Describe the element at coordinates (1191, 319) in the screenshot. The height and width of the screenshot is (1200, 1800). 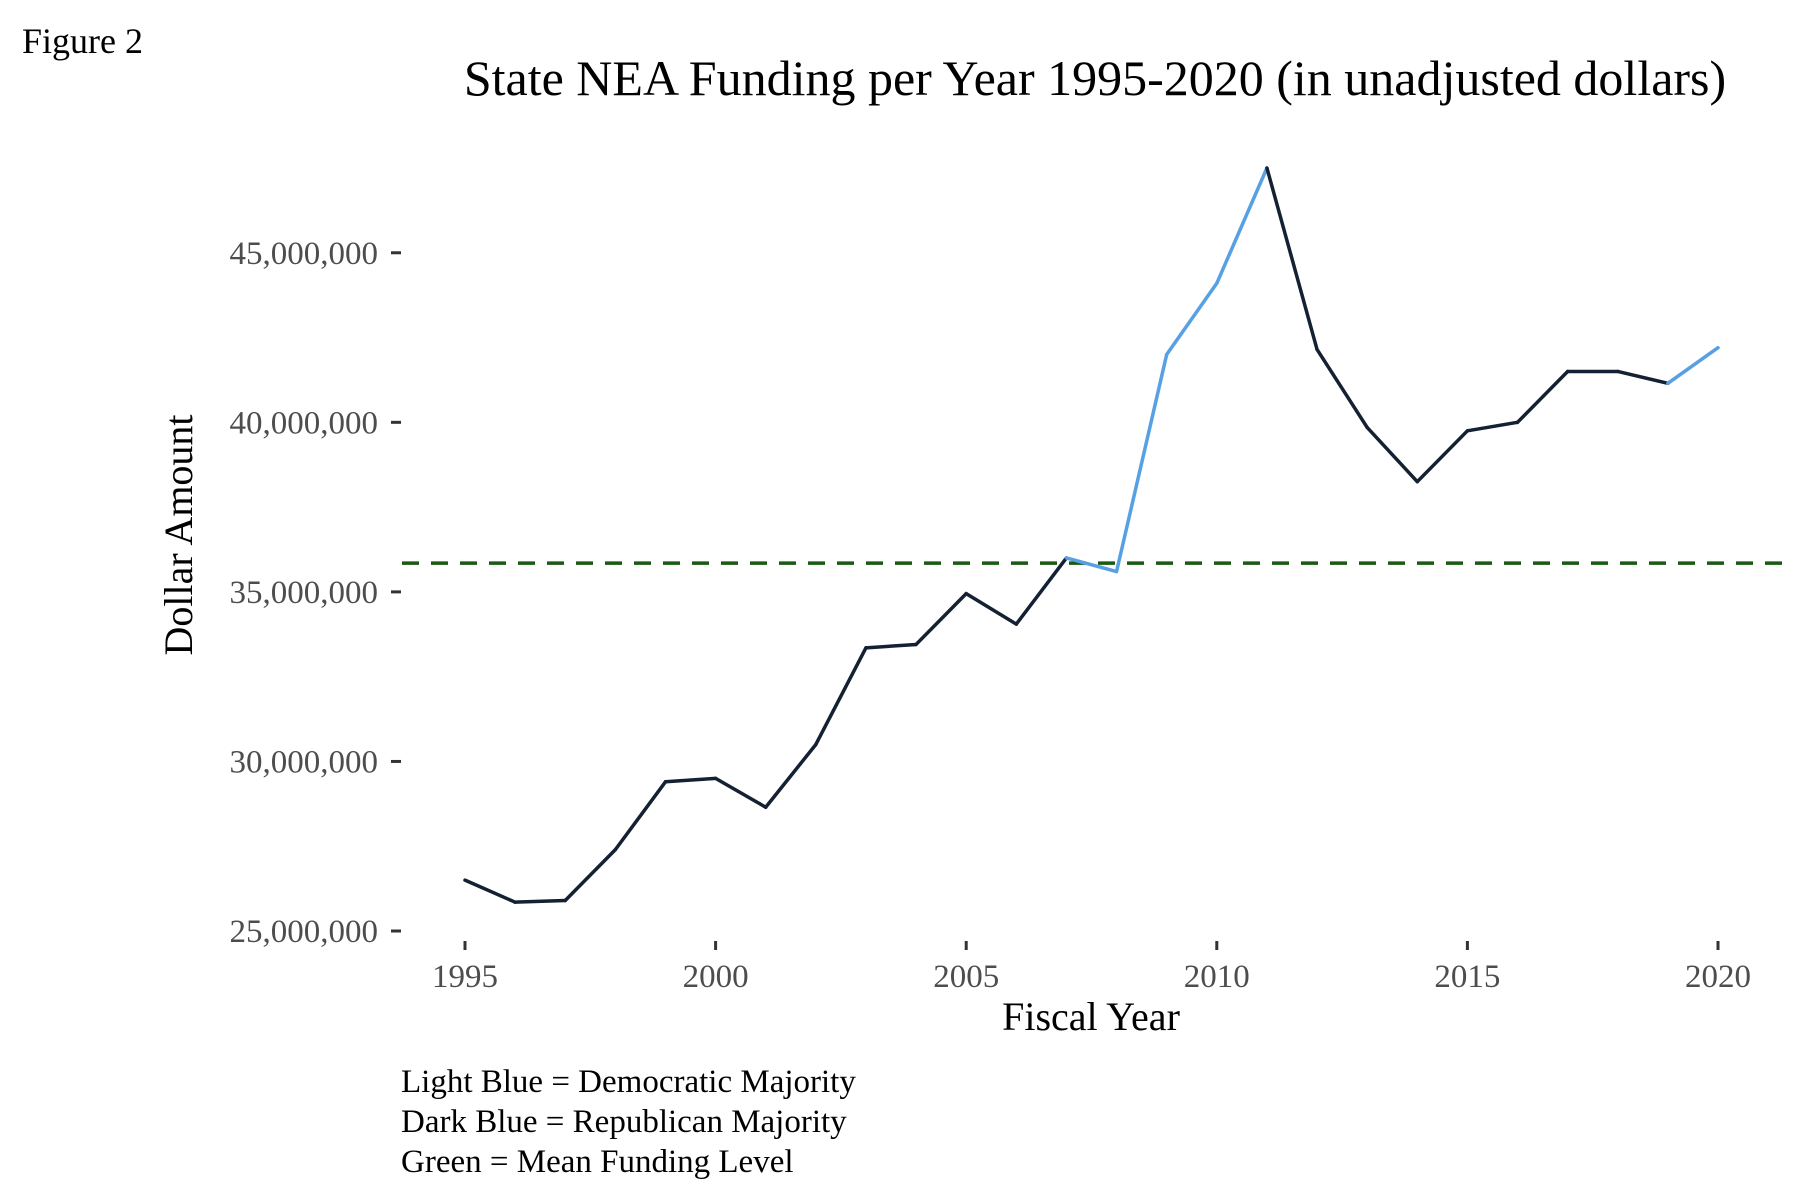
I see `series-segment-2009` at that location.